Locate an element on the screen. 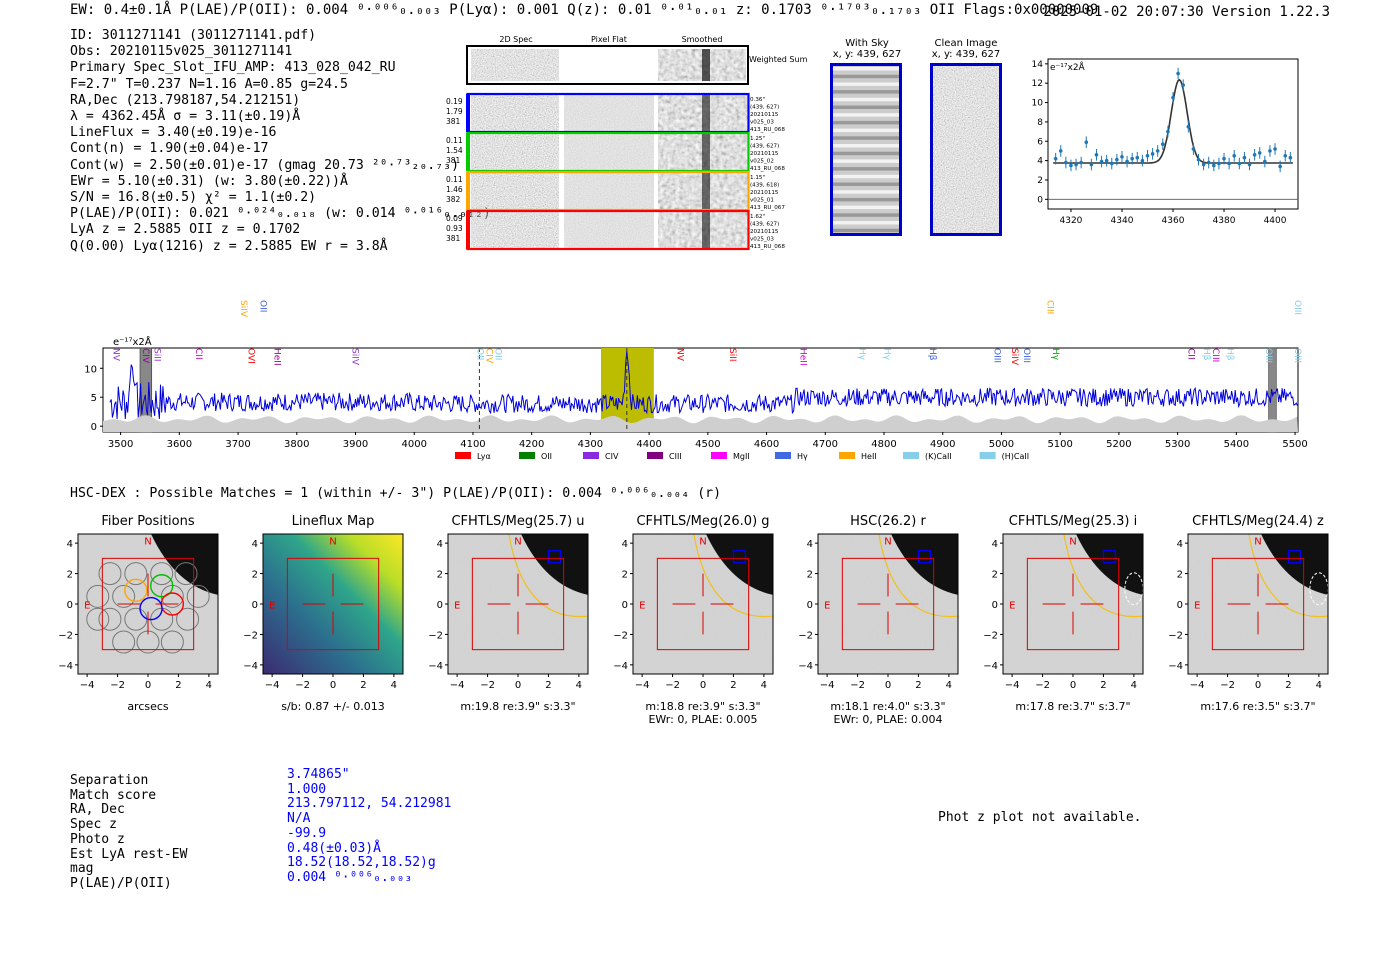 This screenshot has height=953, width=1400. with-sky-label: With Sky is located at coordinates (867, 43).